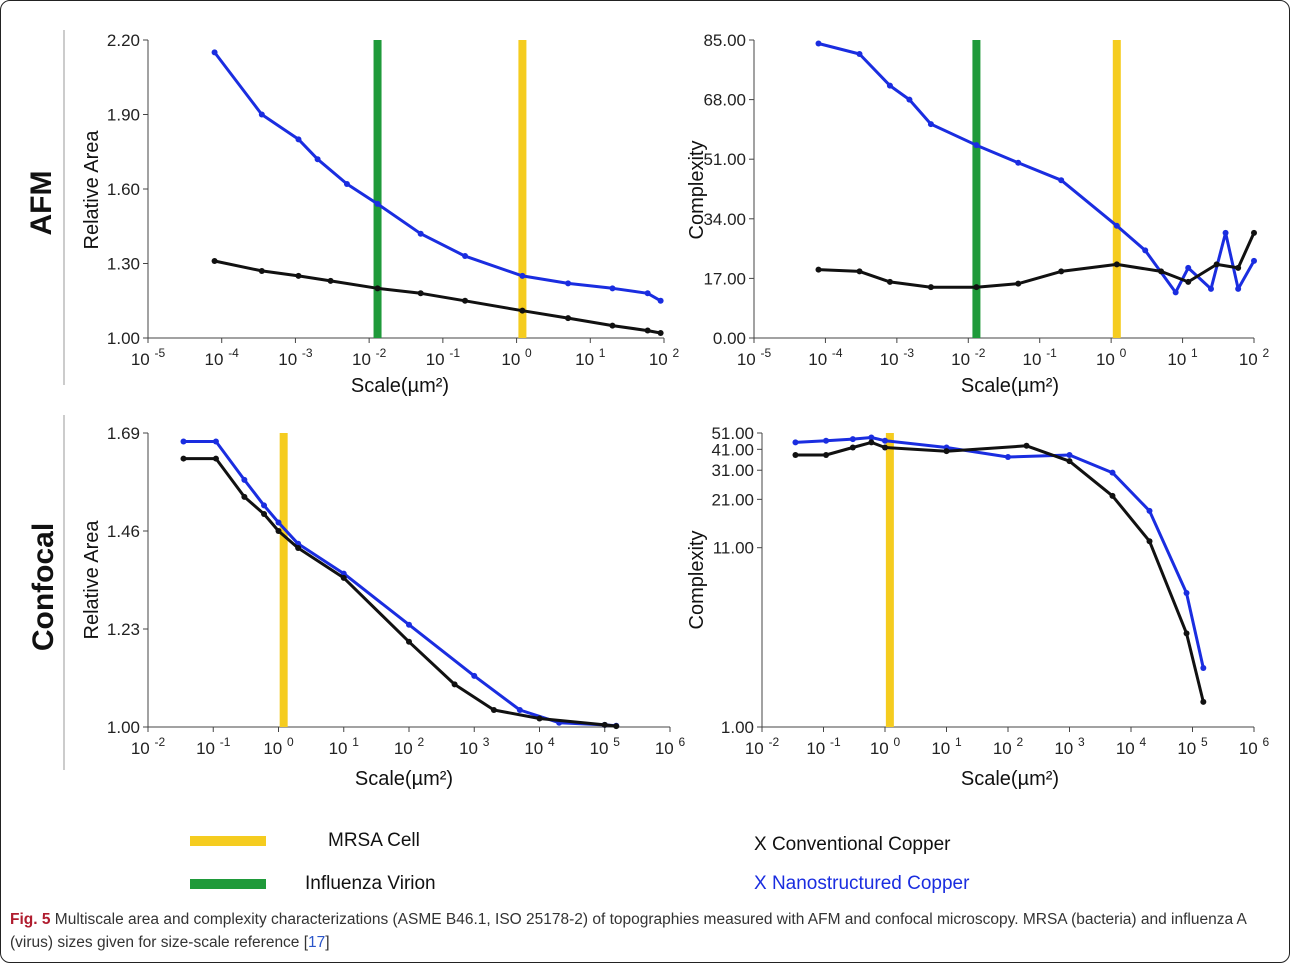 The height and width of the screenshot is (965, 1292). I want to click on confocal-complexity-line-conventional, so click(1000, 571).